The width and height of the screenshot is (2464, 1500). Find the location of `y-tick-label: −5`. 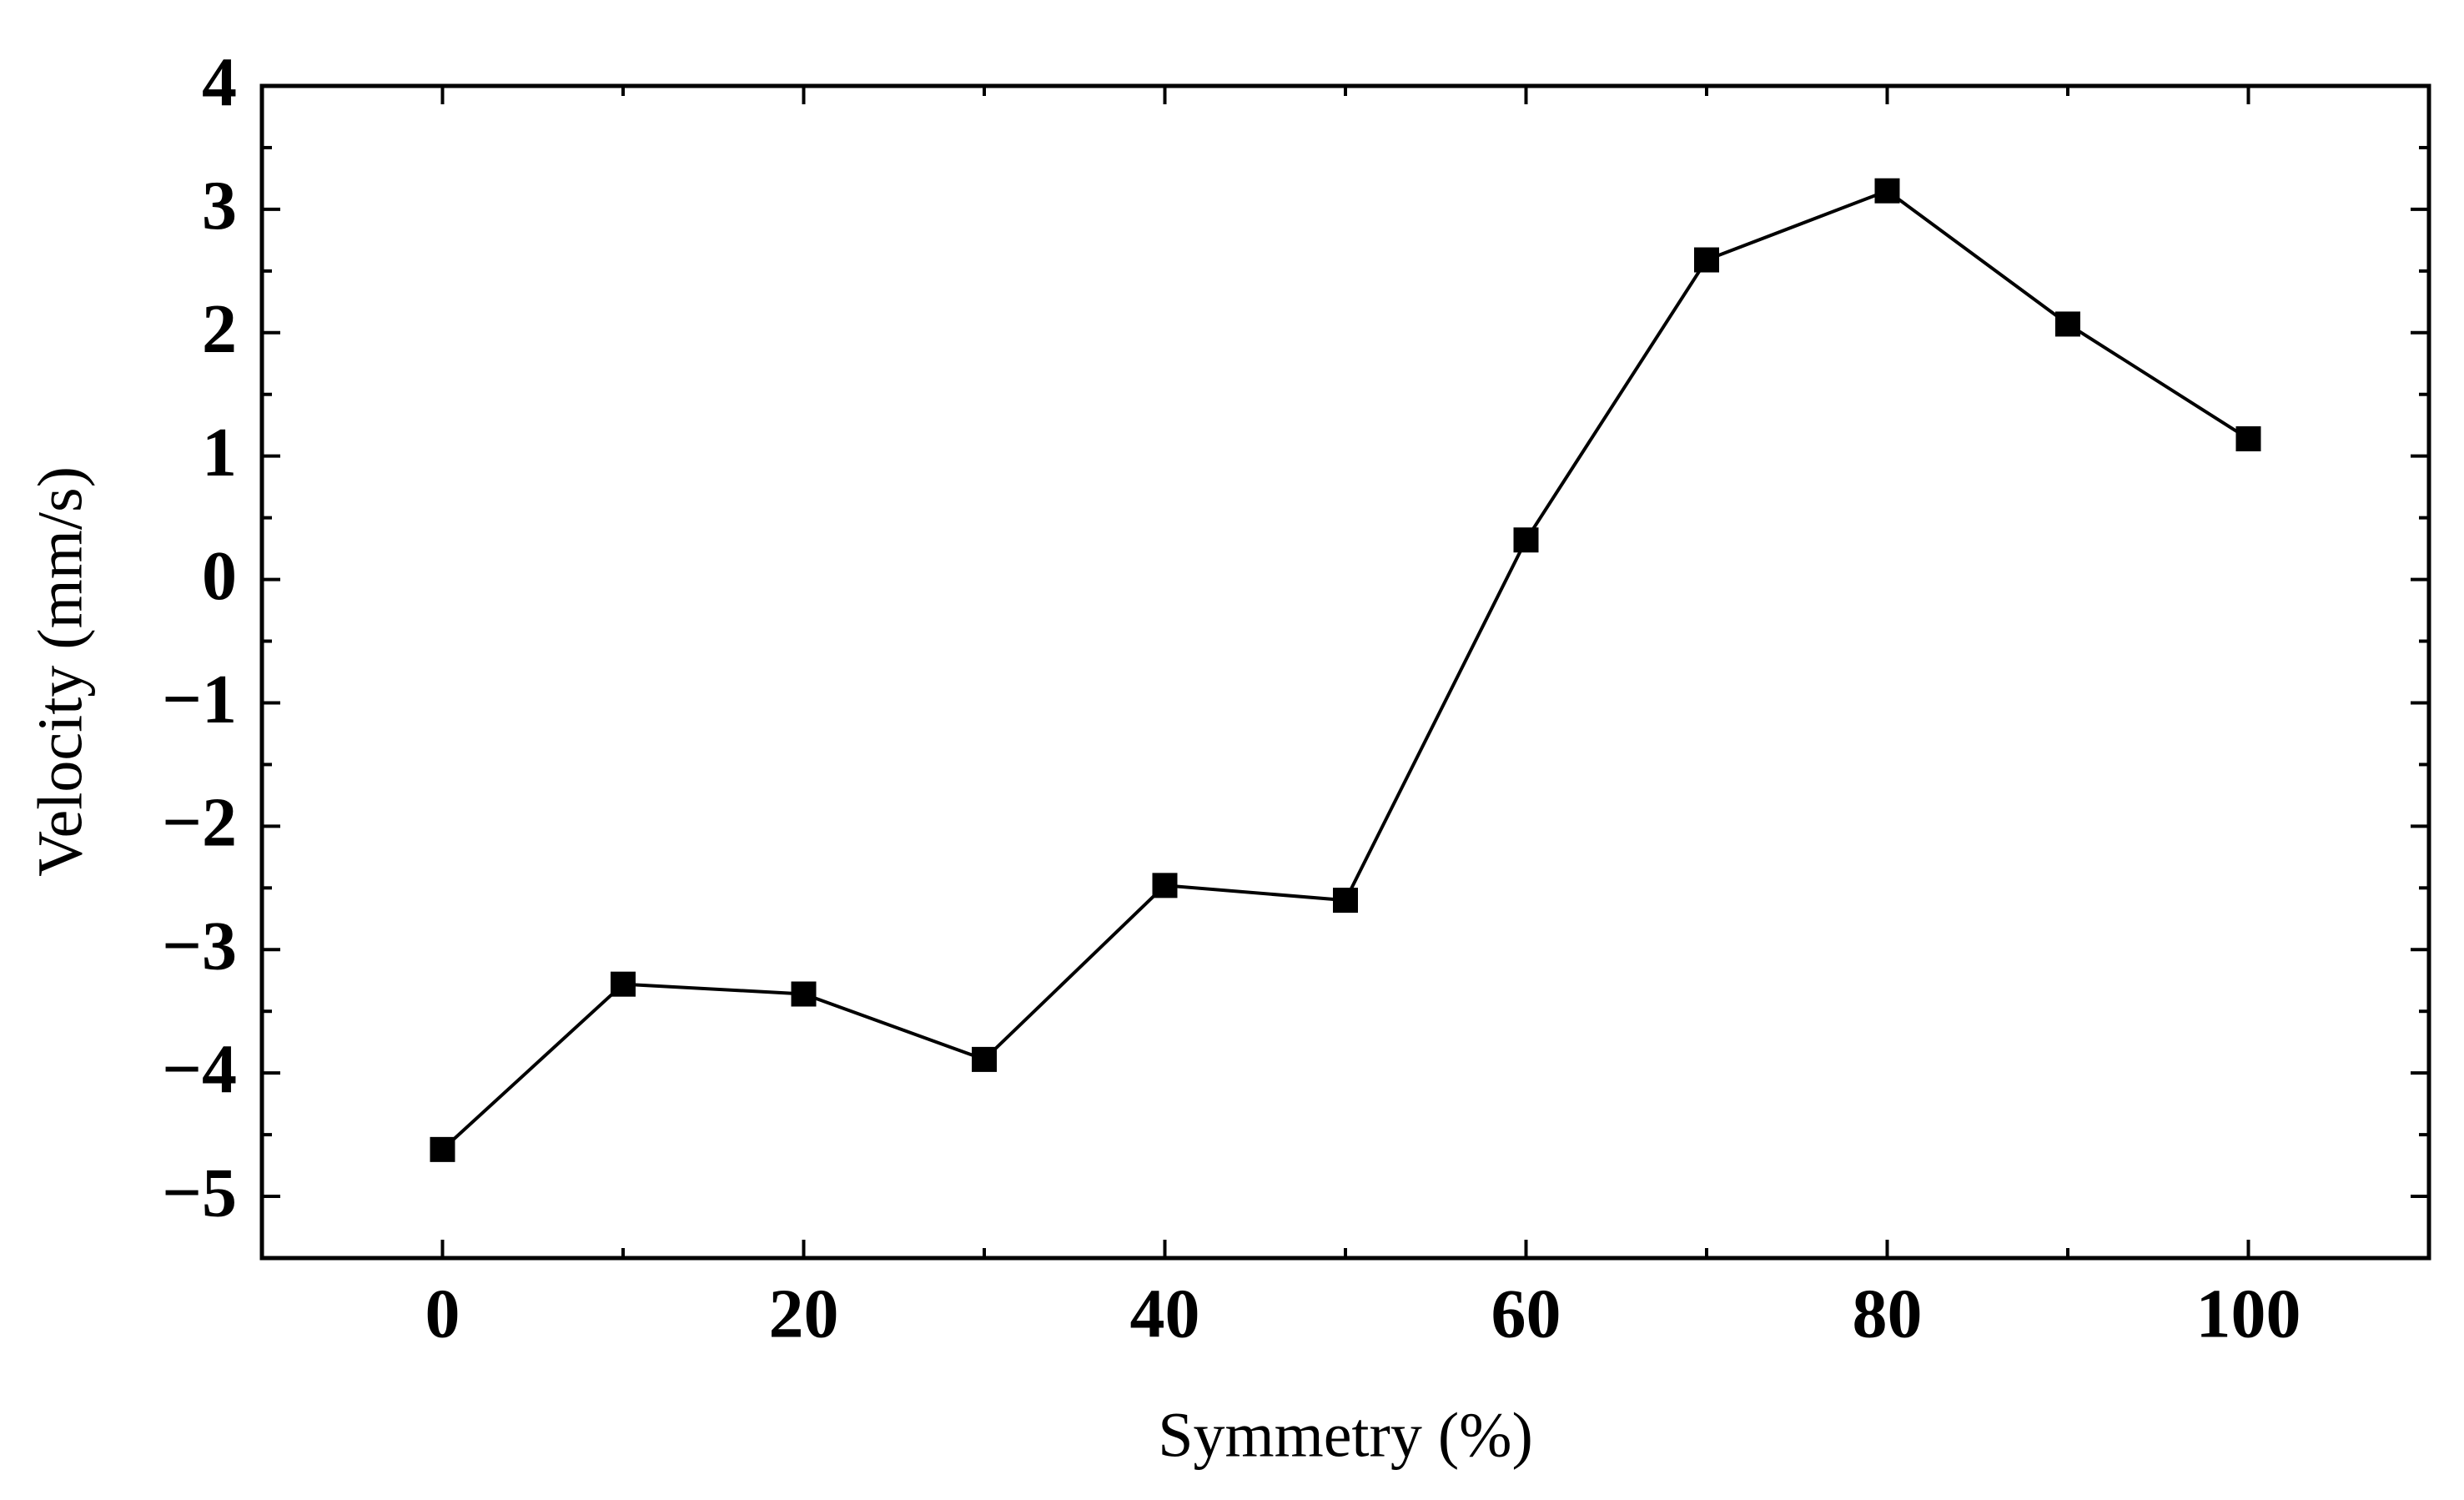

y-tick-label: −5 is located at coordinates (199, 1192).